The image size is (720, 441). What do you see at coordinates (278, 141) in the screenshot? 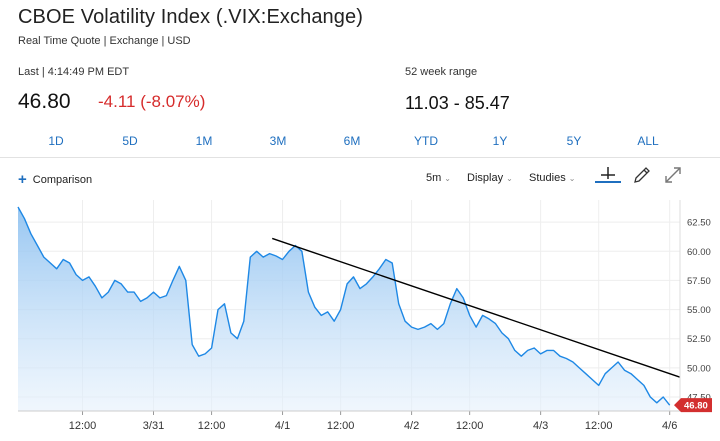
I see `range-3m-button: 3M` at bounding box center [278, 141].